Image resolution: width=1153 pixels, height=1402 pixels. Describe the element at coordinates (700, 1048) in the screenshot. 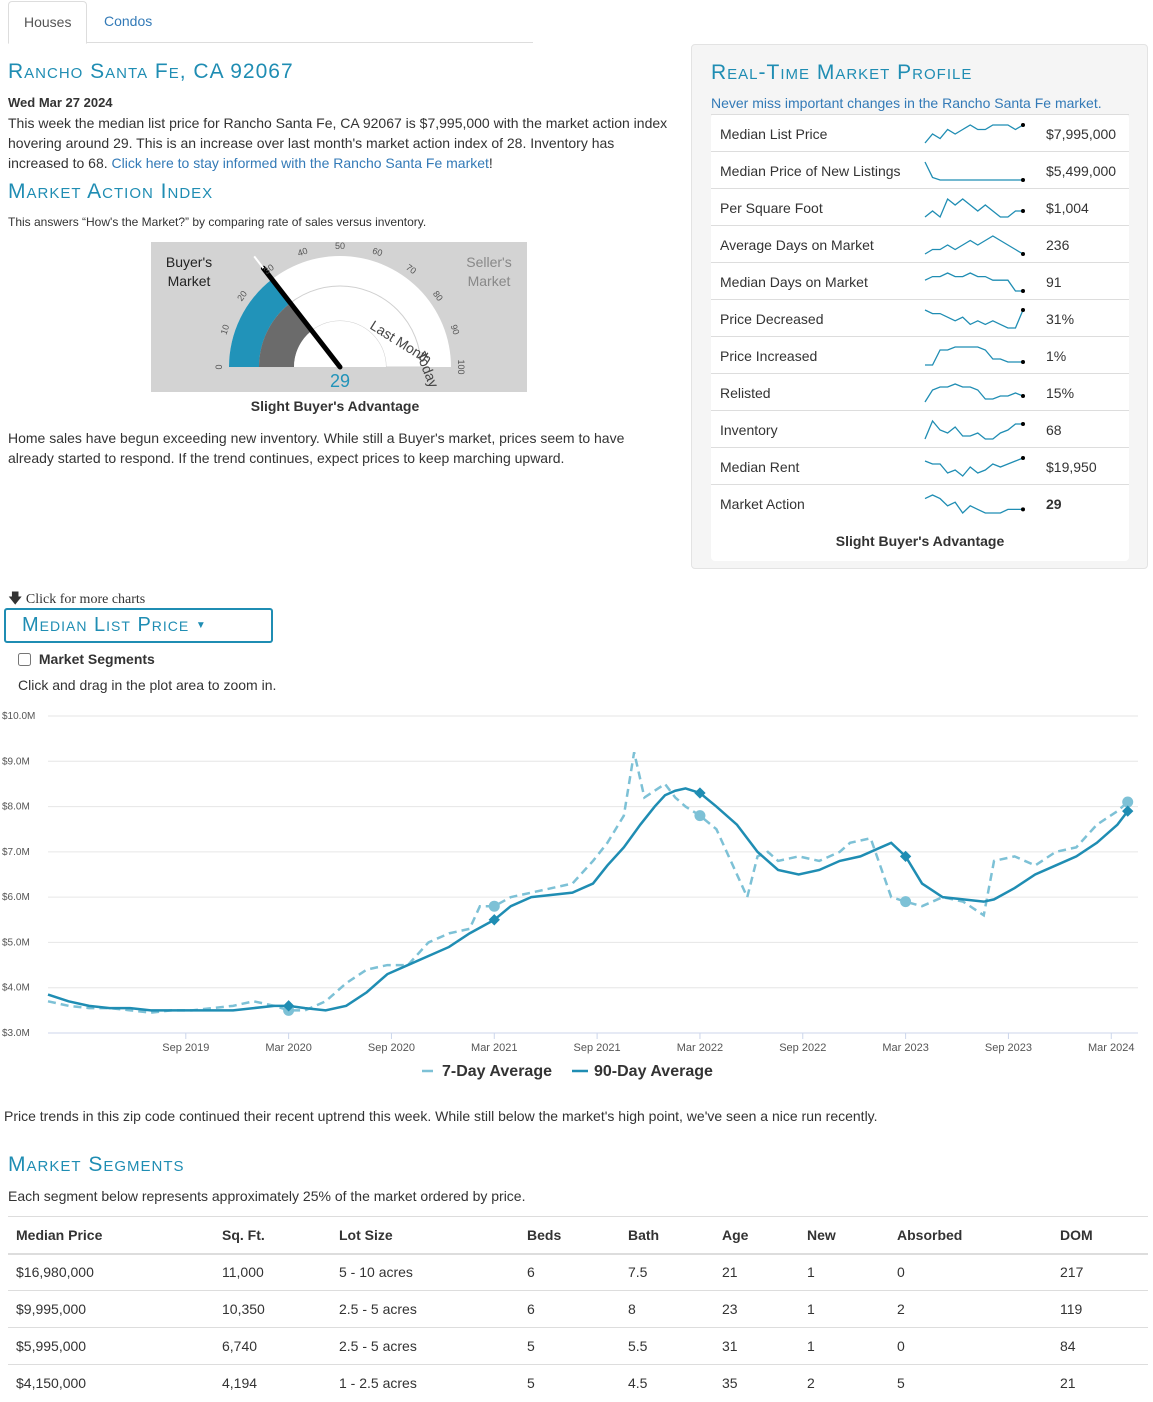

I see `x-tick-label: Mar 2022` at that location.